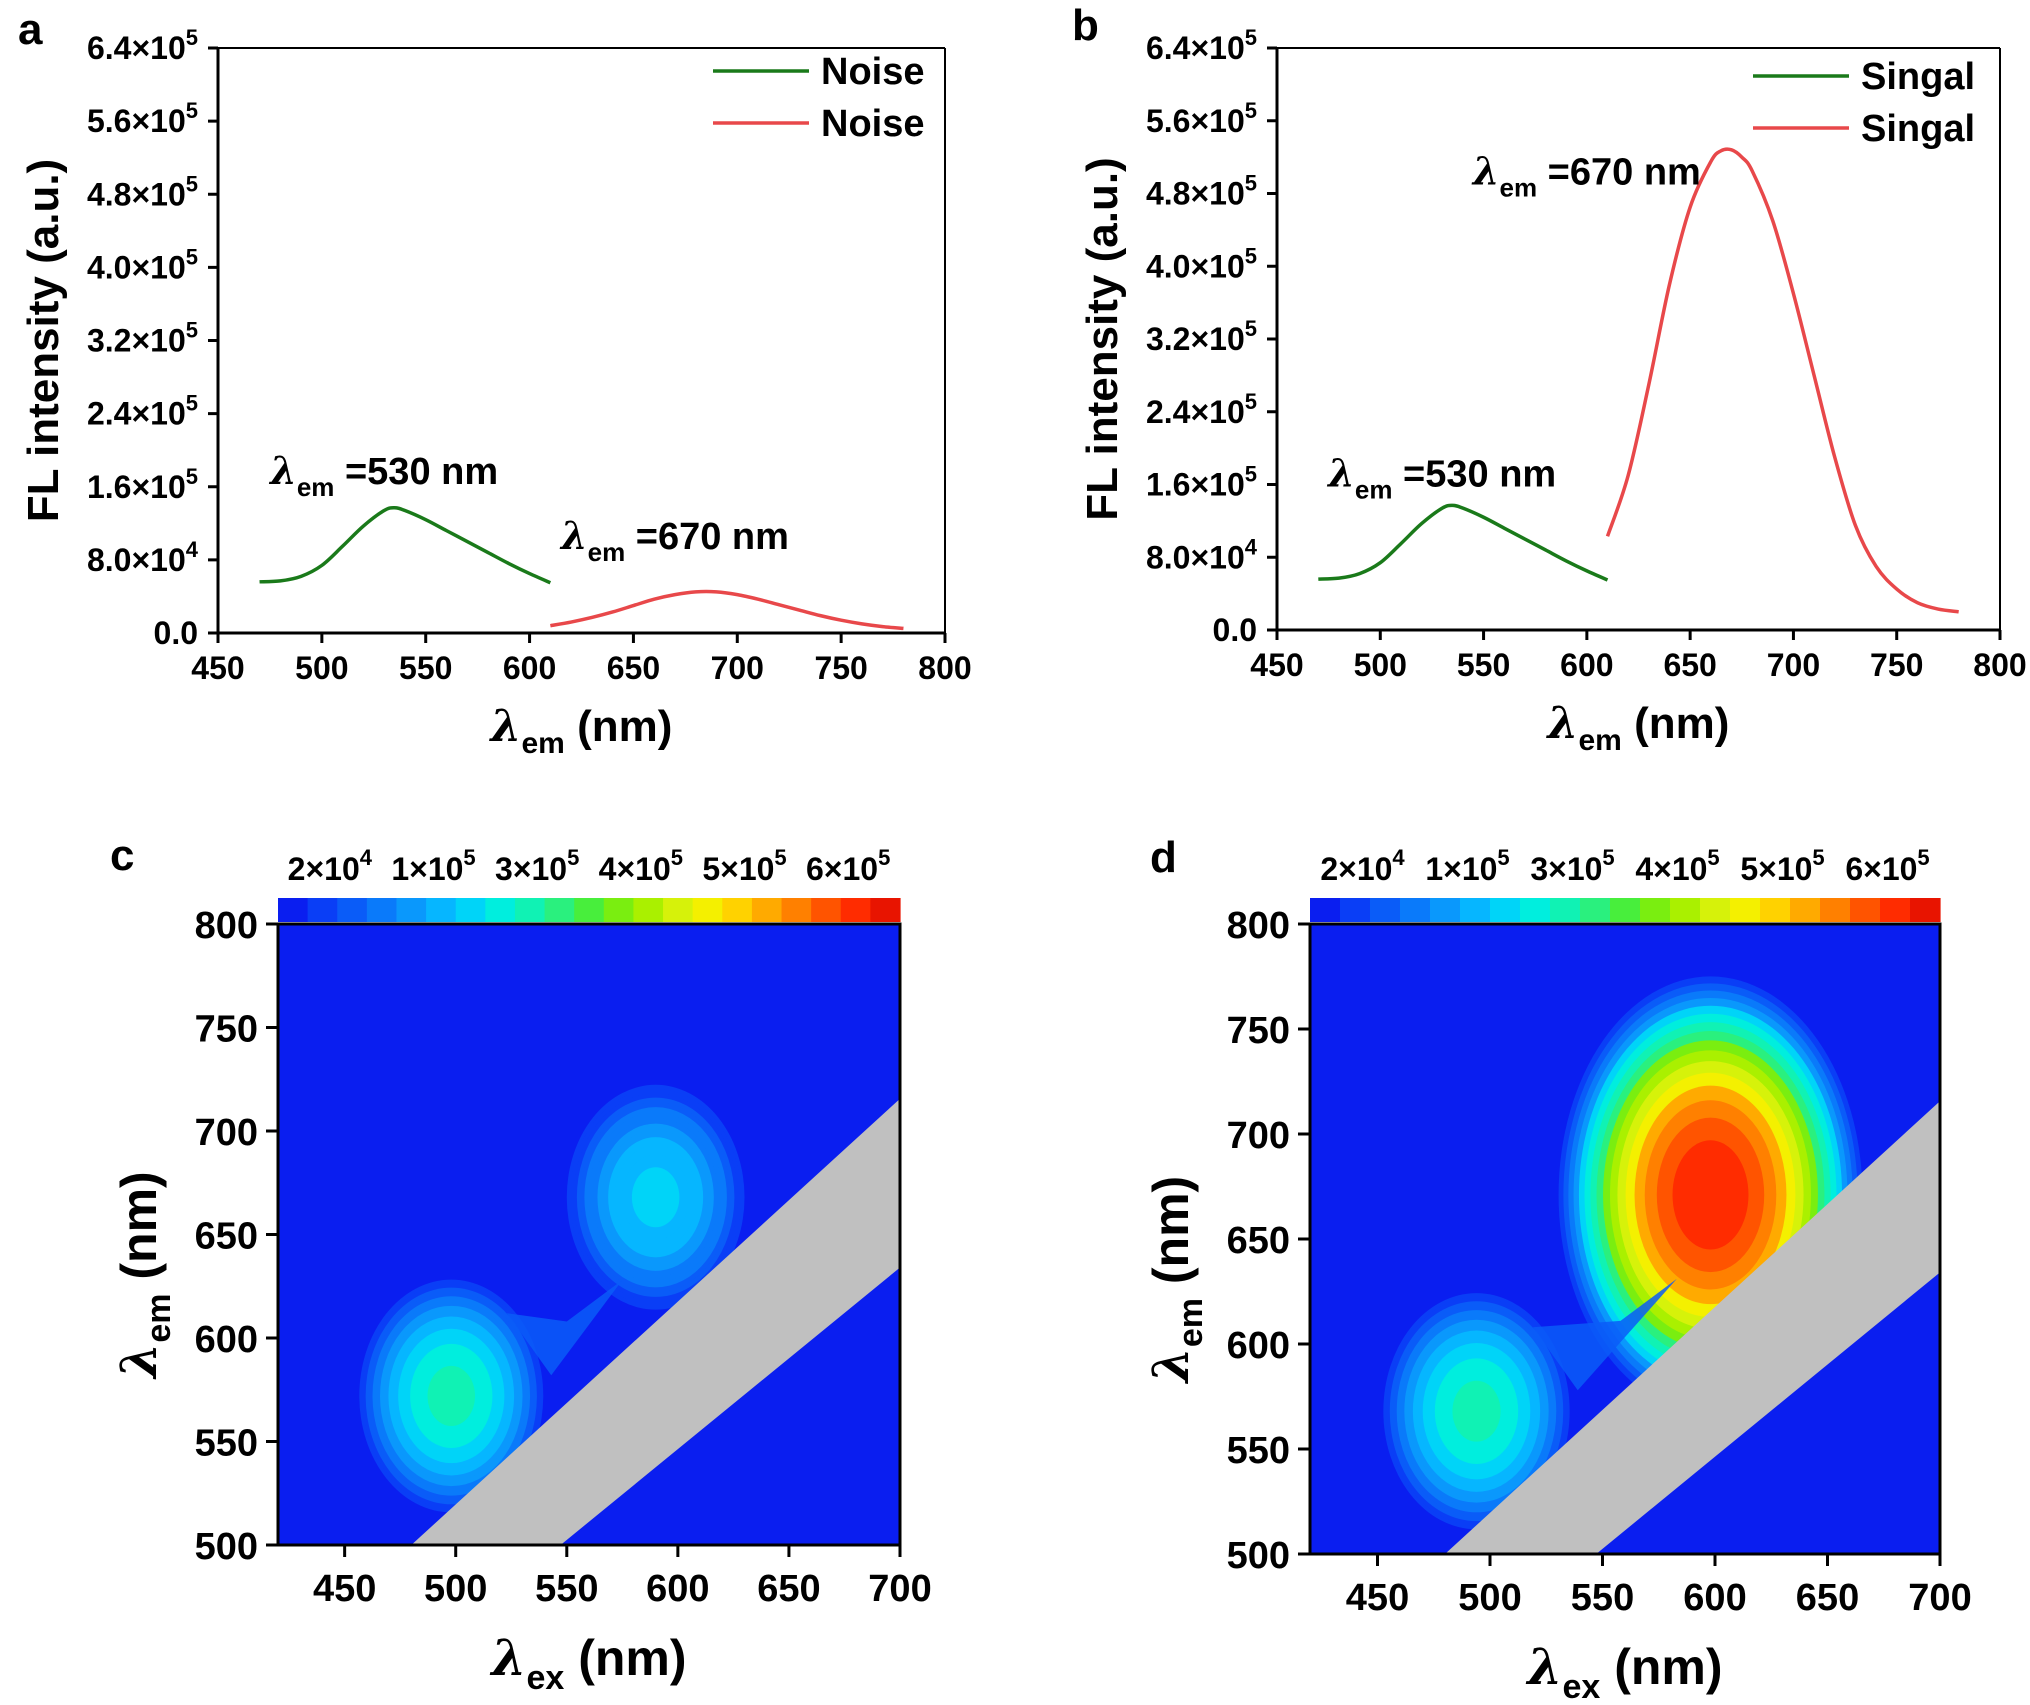 The image size is (2030, 1705). I want to click on y-tick-label: 3.2×10⁵, so click(1201, 336).